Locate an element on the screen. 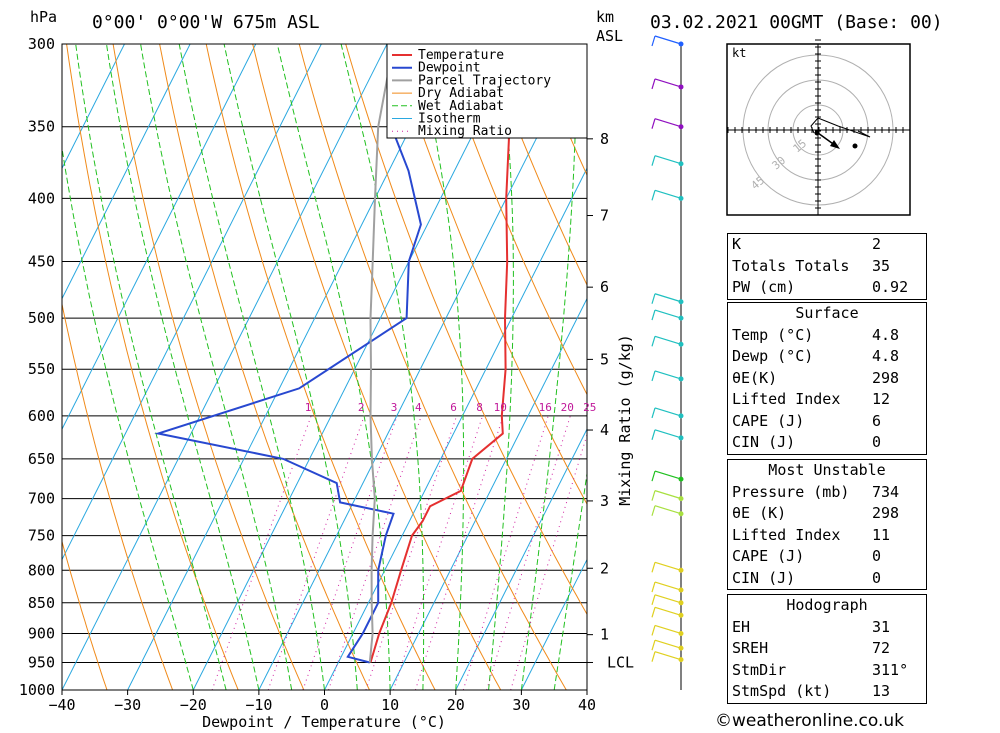 The width and height of the screenshot is (1000, 733). x-tick-label: 0 is located at coordinates (324, 705).